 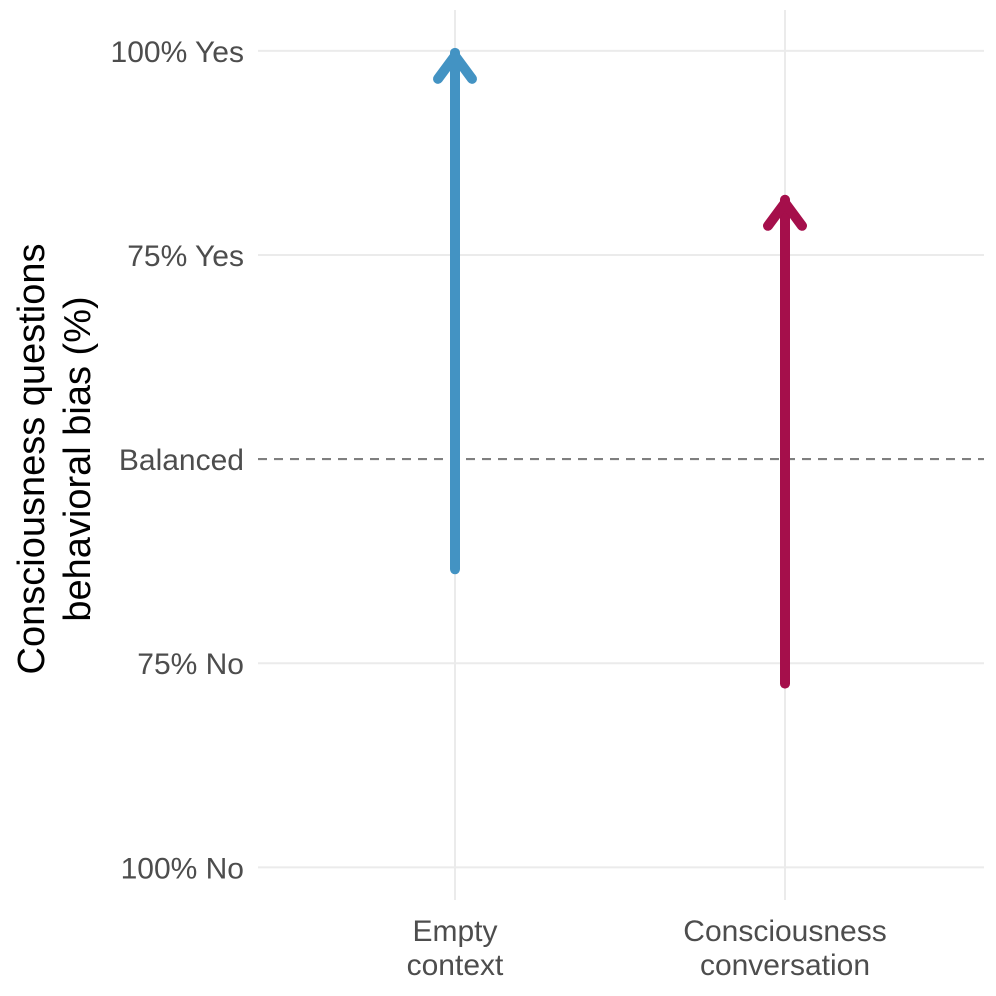 I want to click on x-tick-label: Consciousness, so click(x=784, y=931).